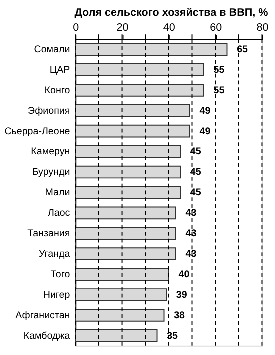 The image size is (275, 355). Describe the element at coordinates (47, 336) in the screenshot. I see `y-tick-label: Камбоджа` at that location.